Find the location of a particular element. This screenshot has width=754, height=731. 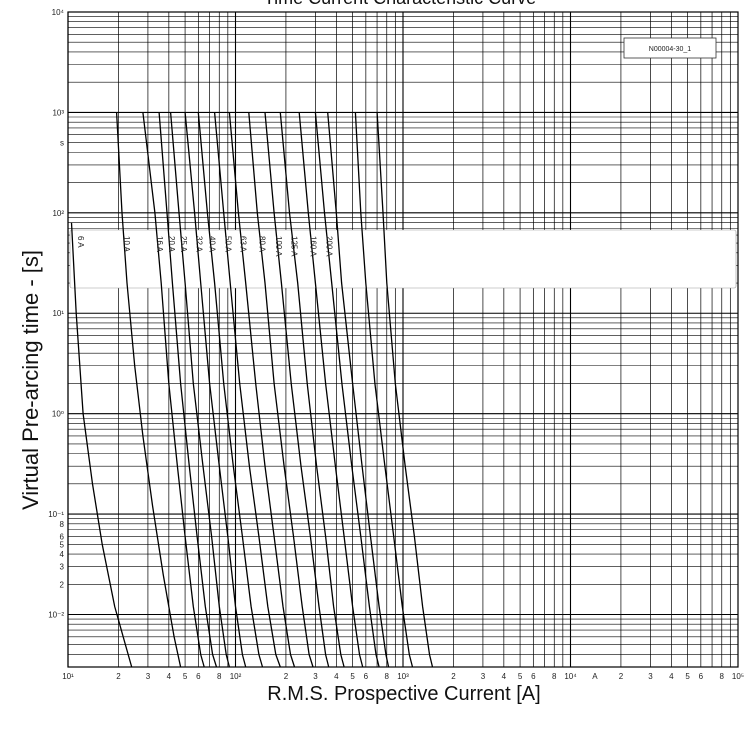

y-tick-label: 6 is located at coordinates (62, 536).